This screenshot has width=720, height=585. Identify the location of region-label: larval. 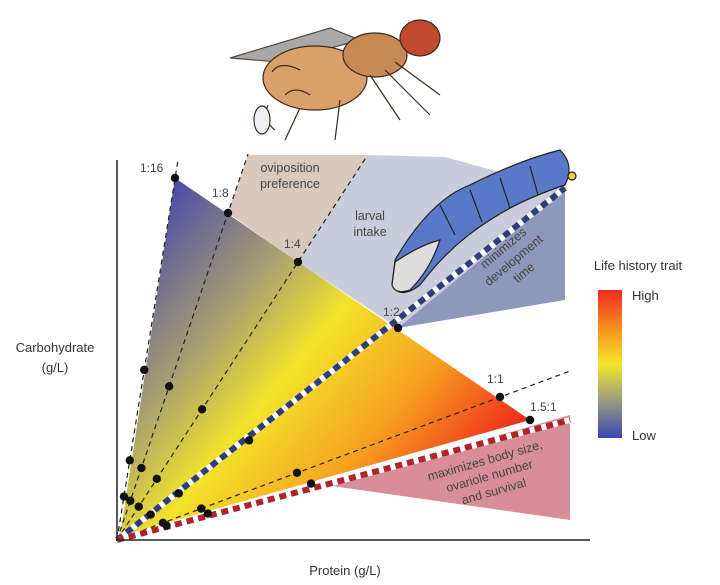
(370, 216).